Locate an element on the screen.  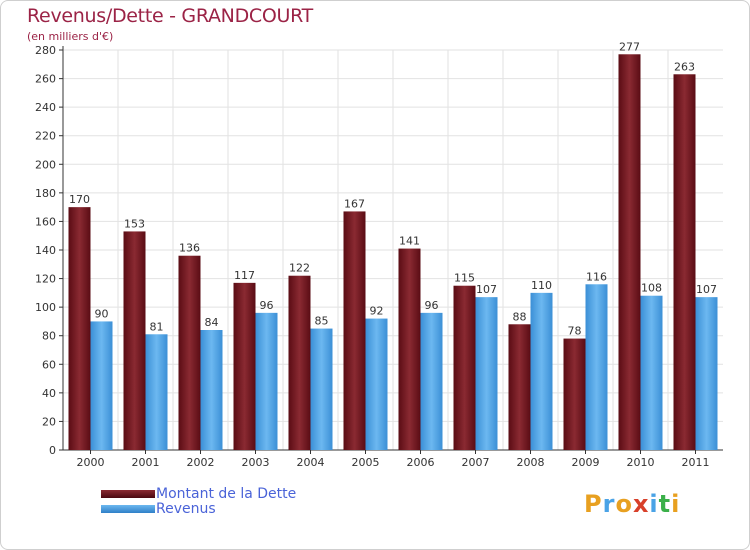
data-label: 277 is located at coordinates (629, 46).